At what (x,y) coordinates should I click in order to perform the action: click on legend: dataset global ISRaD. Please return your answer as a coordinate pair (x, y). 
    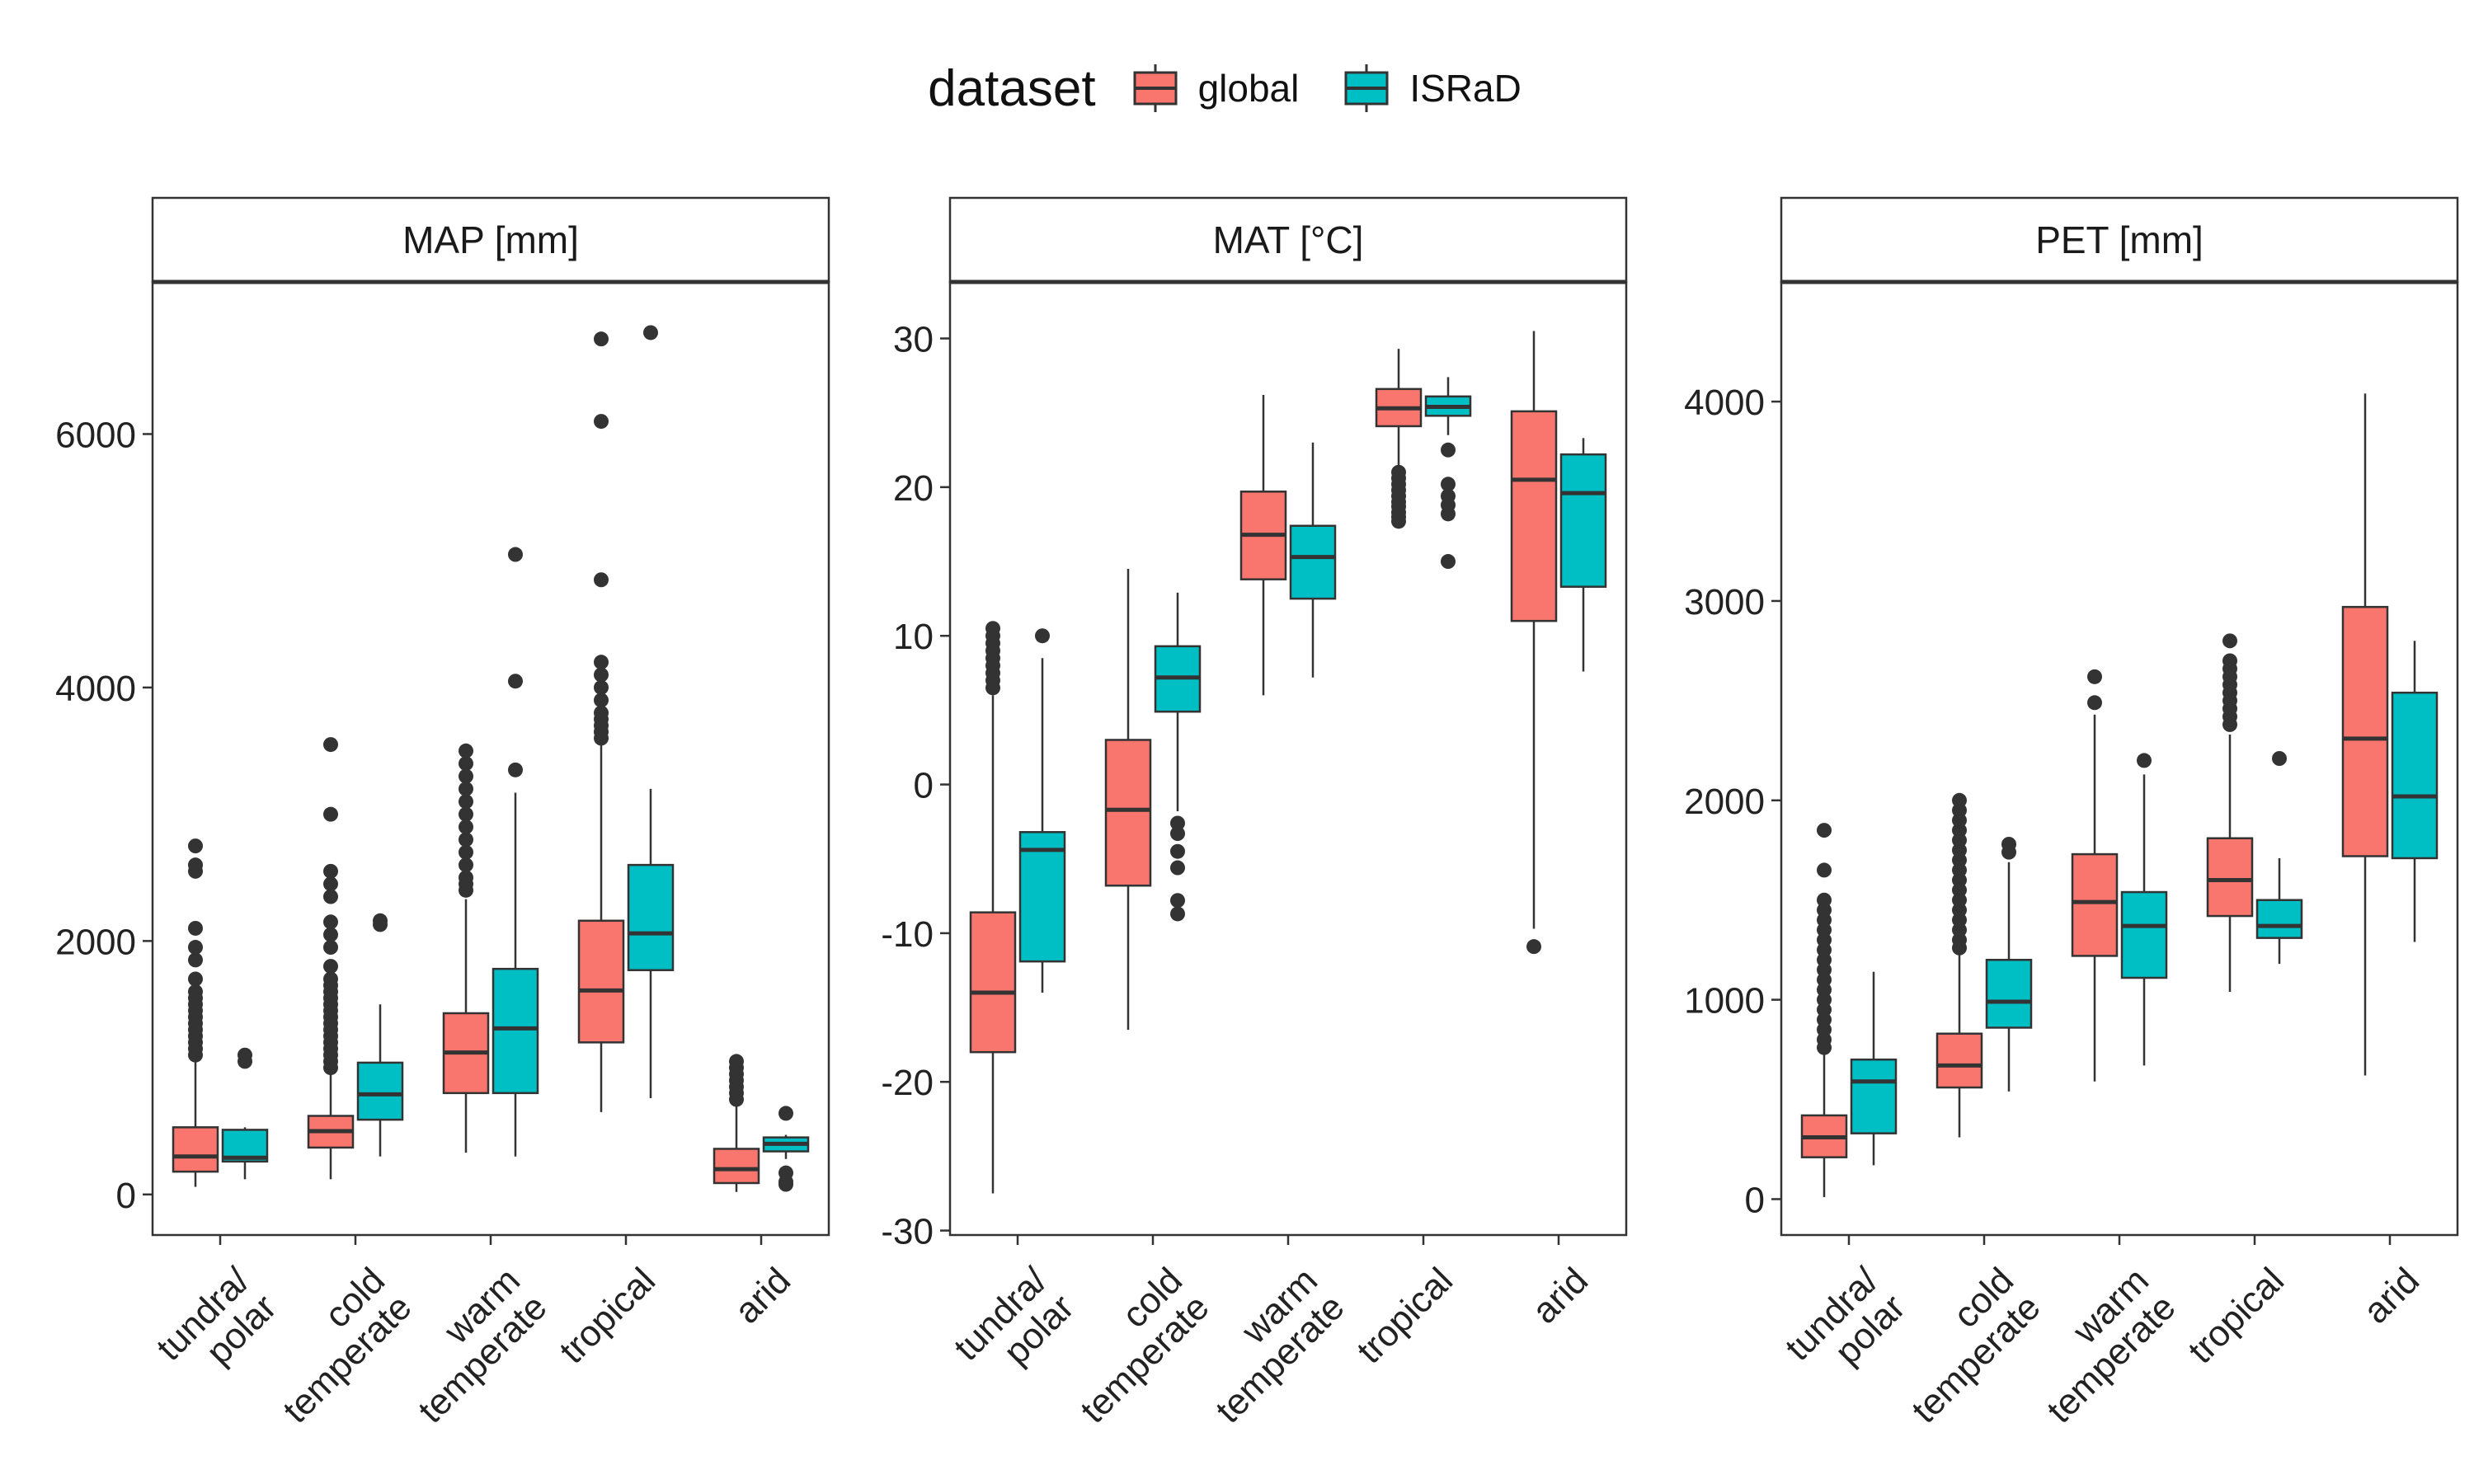
    Looking at the image, I should click on (1237, 88).